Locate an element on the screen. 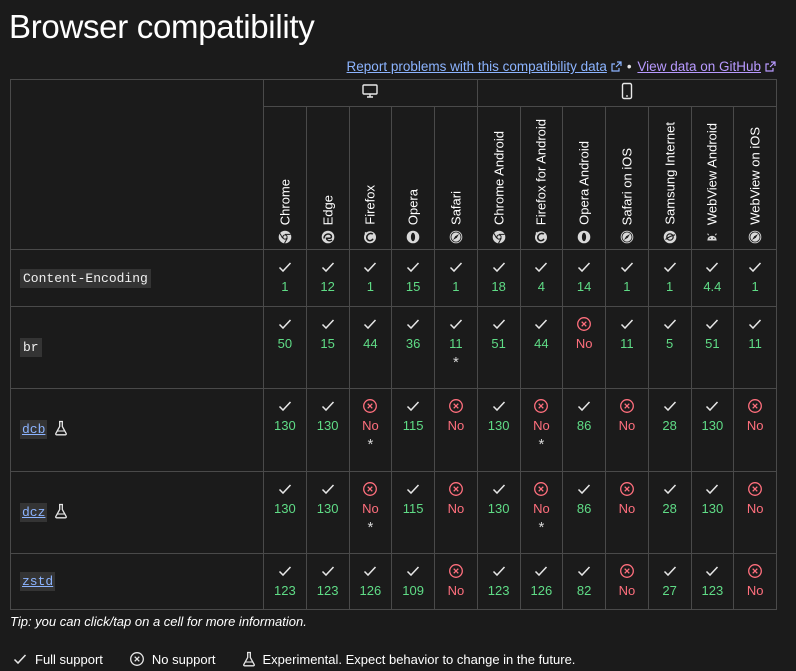  feature-link: zstd is located at coordinates (38, 581).